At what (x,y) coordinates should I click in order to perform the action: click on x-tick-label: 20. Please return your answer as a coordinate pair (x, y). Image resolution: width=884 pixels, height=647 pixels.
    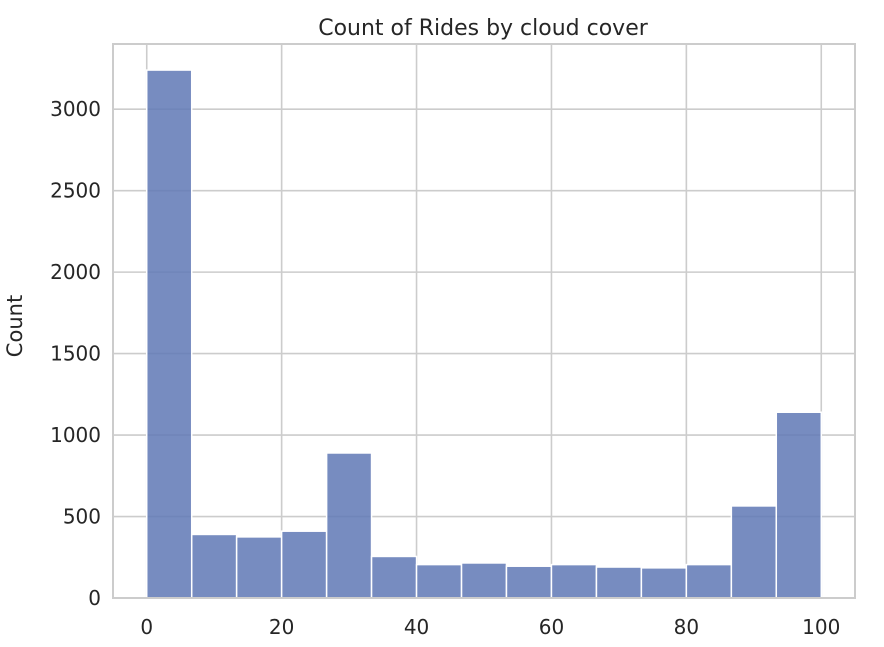
    Looking at the image, I should click on (281, 627).